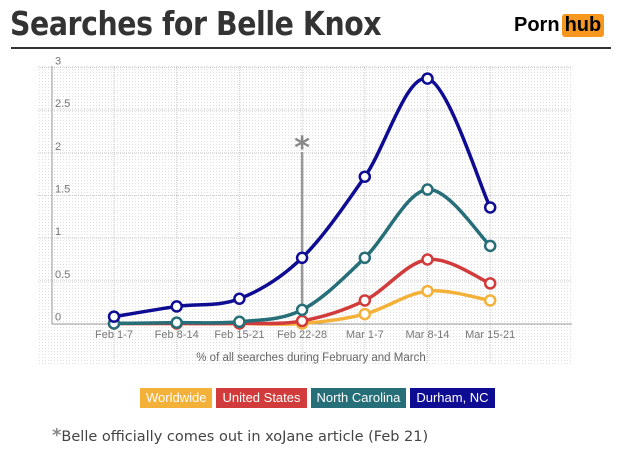 The width and height of the screenshot is (620, 463). I want to click on page-title: Searches for Belle Knox, so click(196, 23).